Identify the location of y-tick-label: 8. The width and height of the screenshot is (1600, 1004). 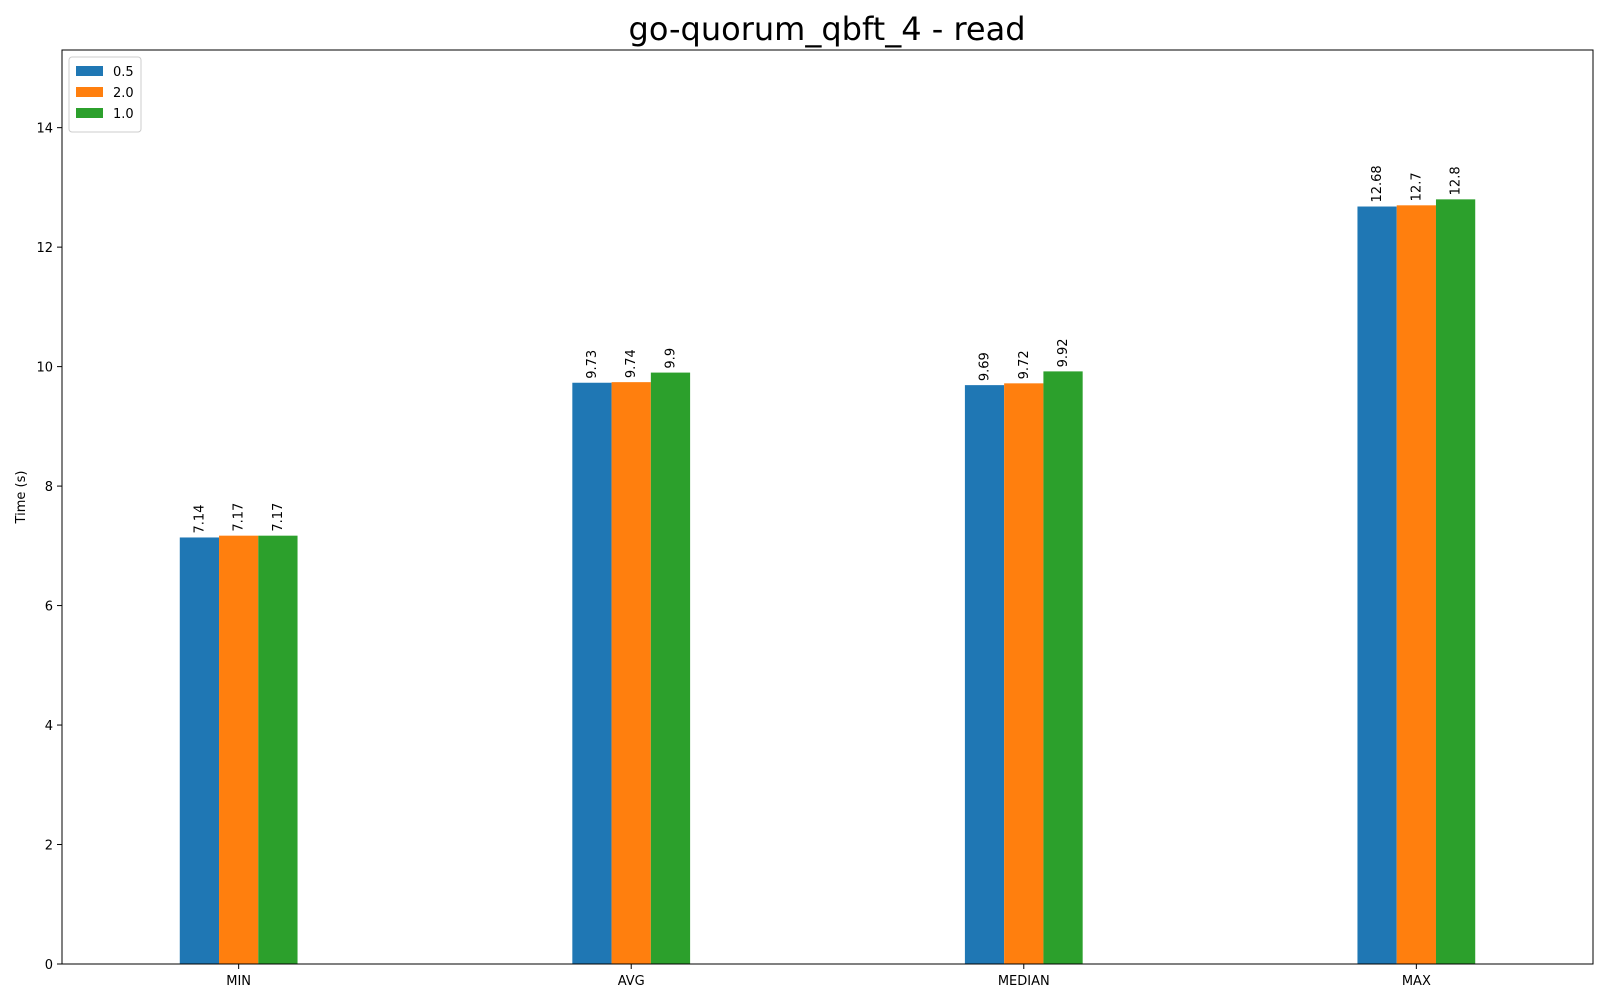
(49, 487).